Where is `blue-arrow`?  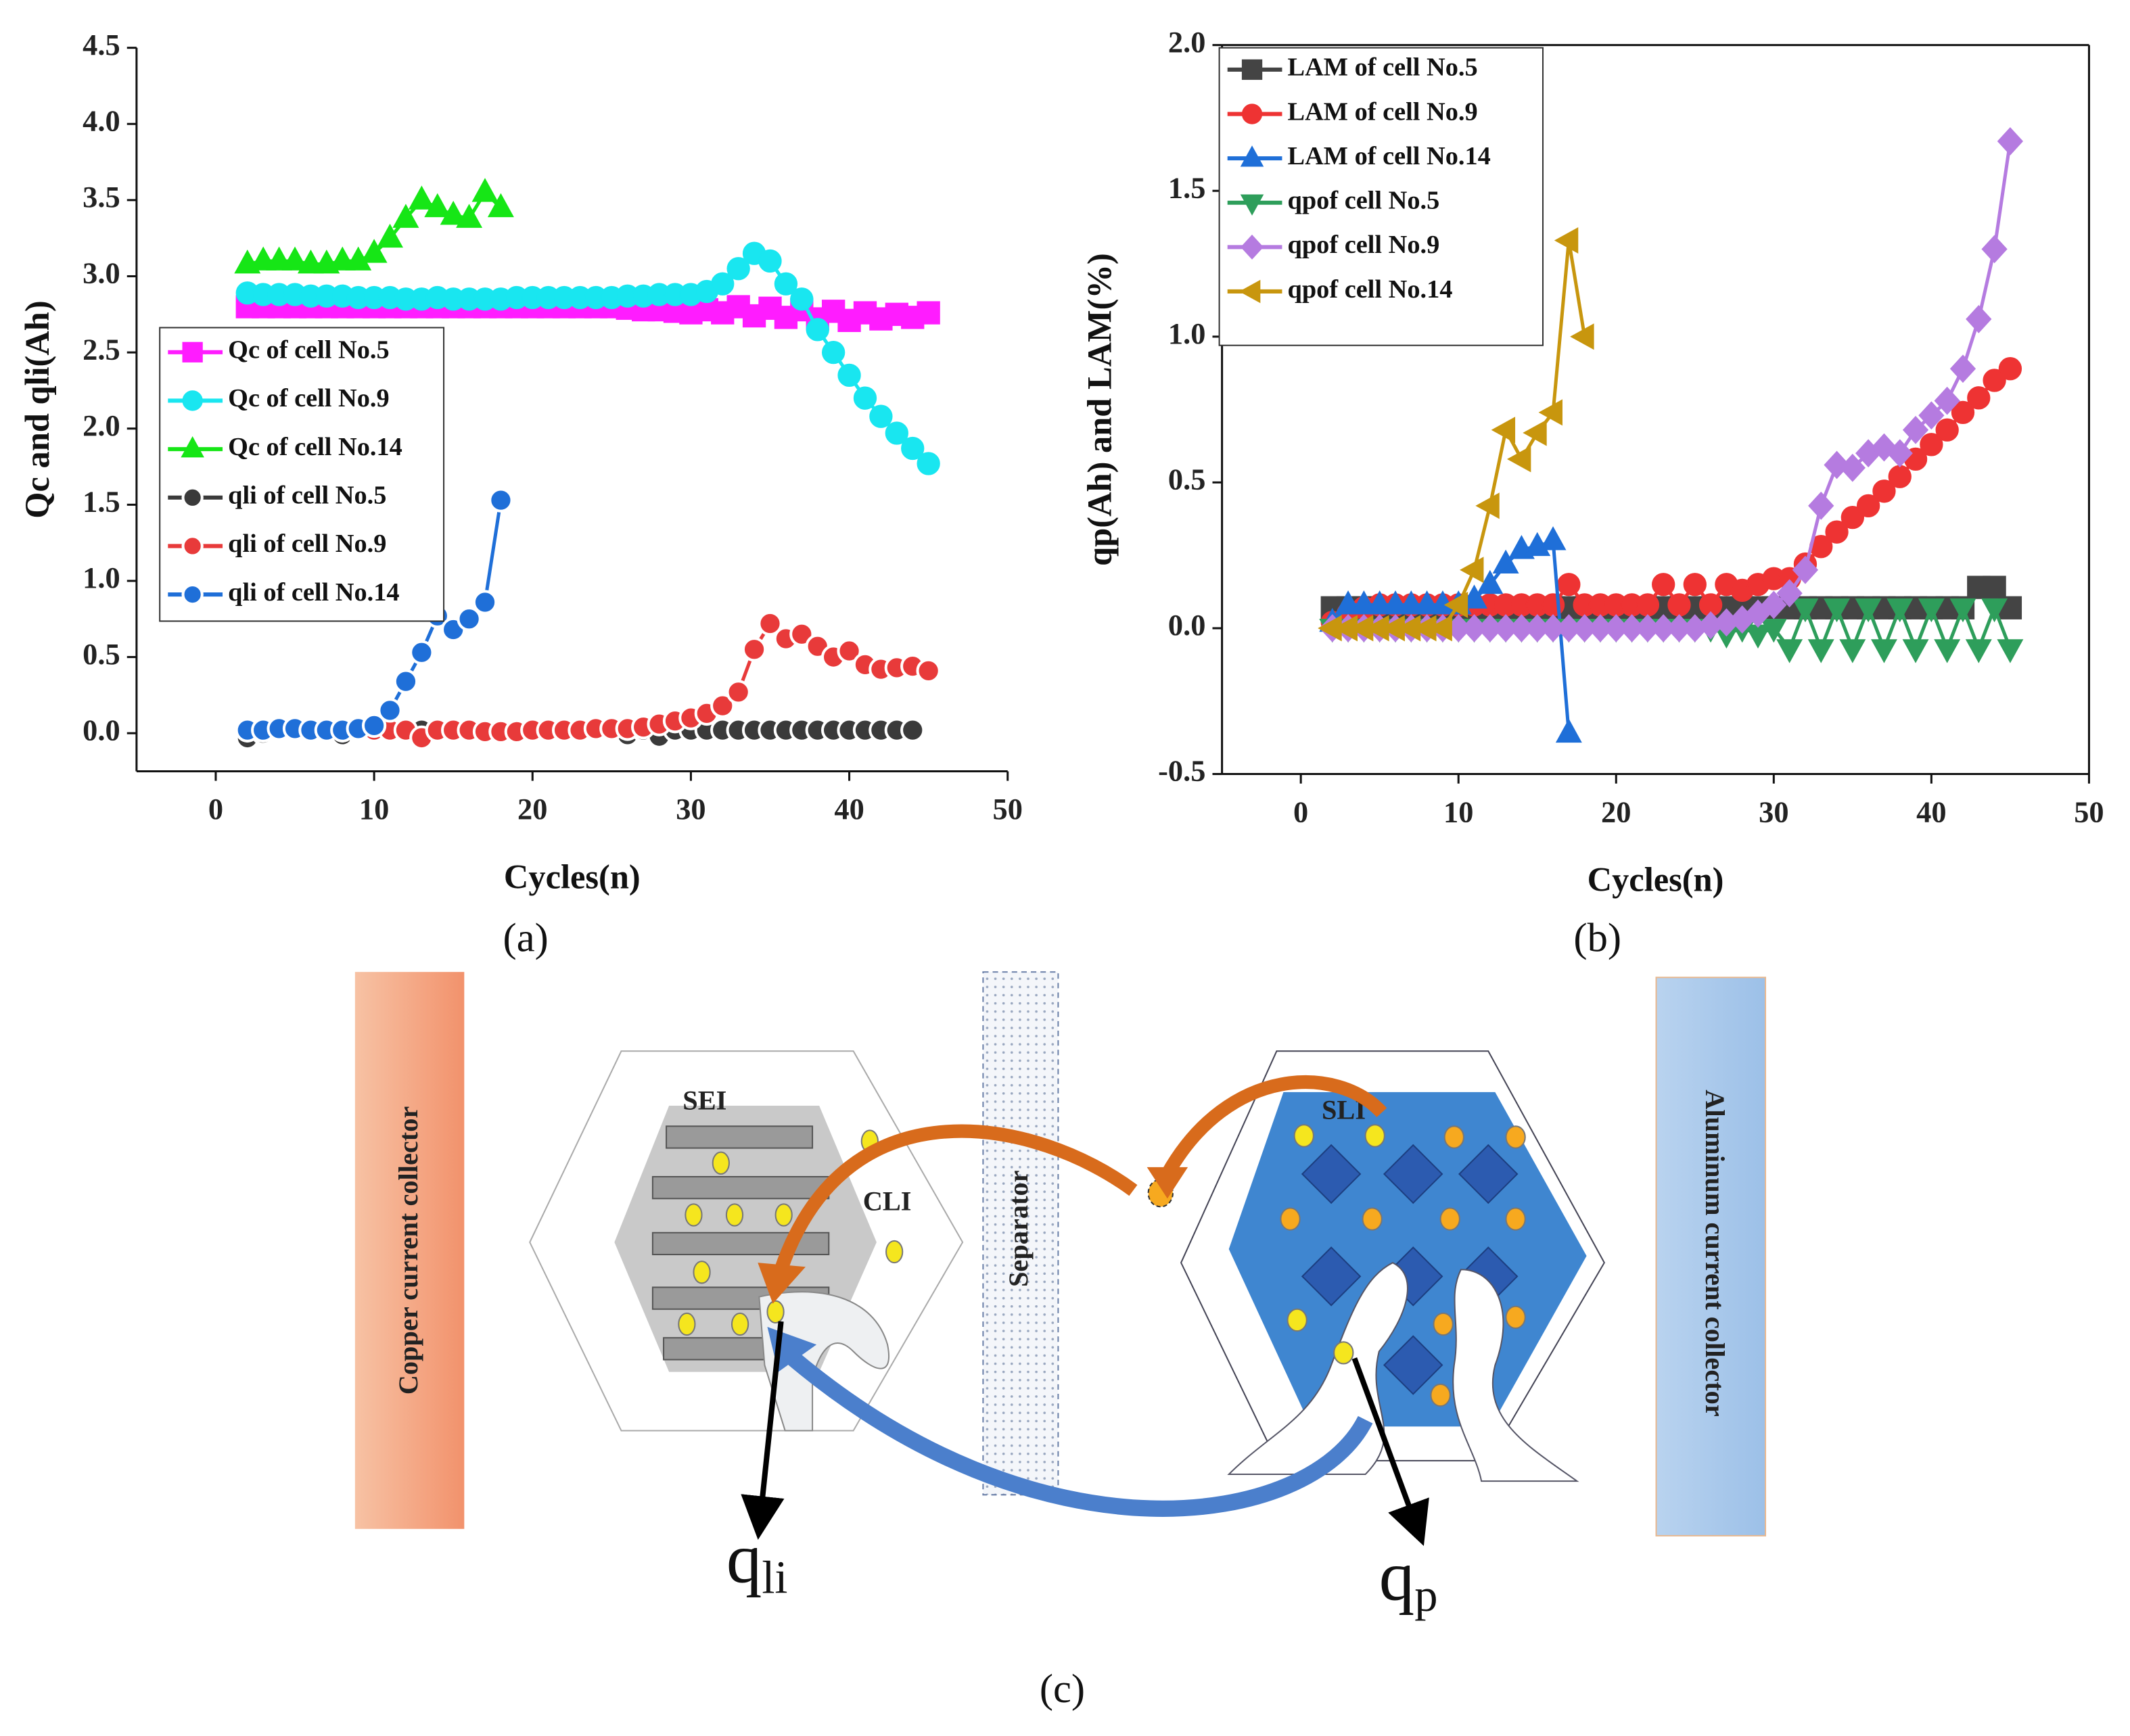
blue-arrow is located at coordinates (1076, 1431).